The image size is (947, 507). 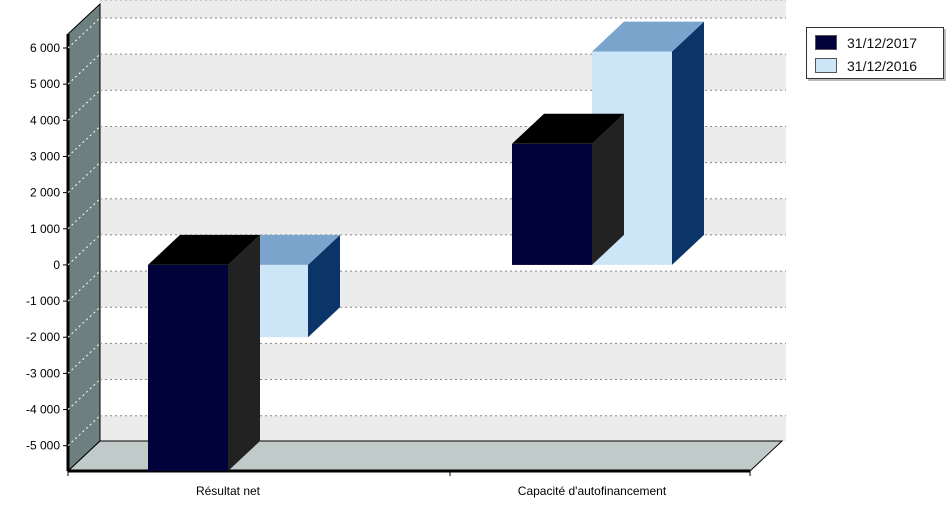 What do you see at coordinates (45, 156) in the screenshot?
I see `y-tick-label: 3 000` at bounding box center [45, 156].